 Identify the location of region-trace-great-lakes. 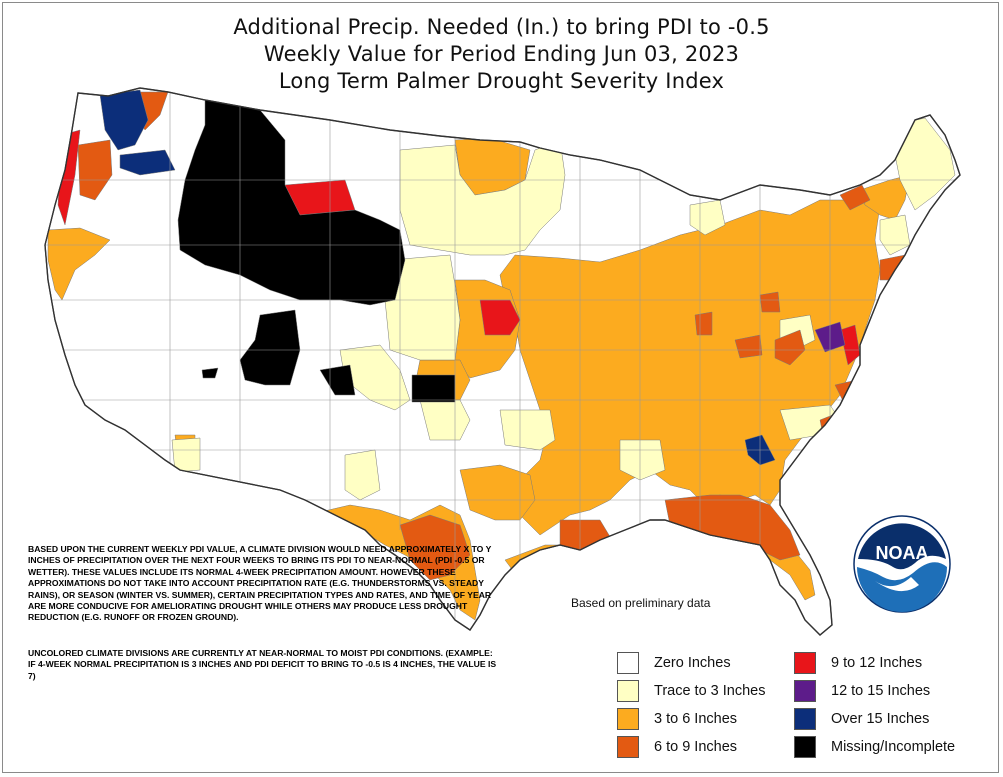
(707, 217).